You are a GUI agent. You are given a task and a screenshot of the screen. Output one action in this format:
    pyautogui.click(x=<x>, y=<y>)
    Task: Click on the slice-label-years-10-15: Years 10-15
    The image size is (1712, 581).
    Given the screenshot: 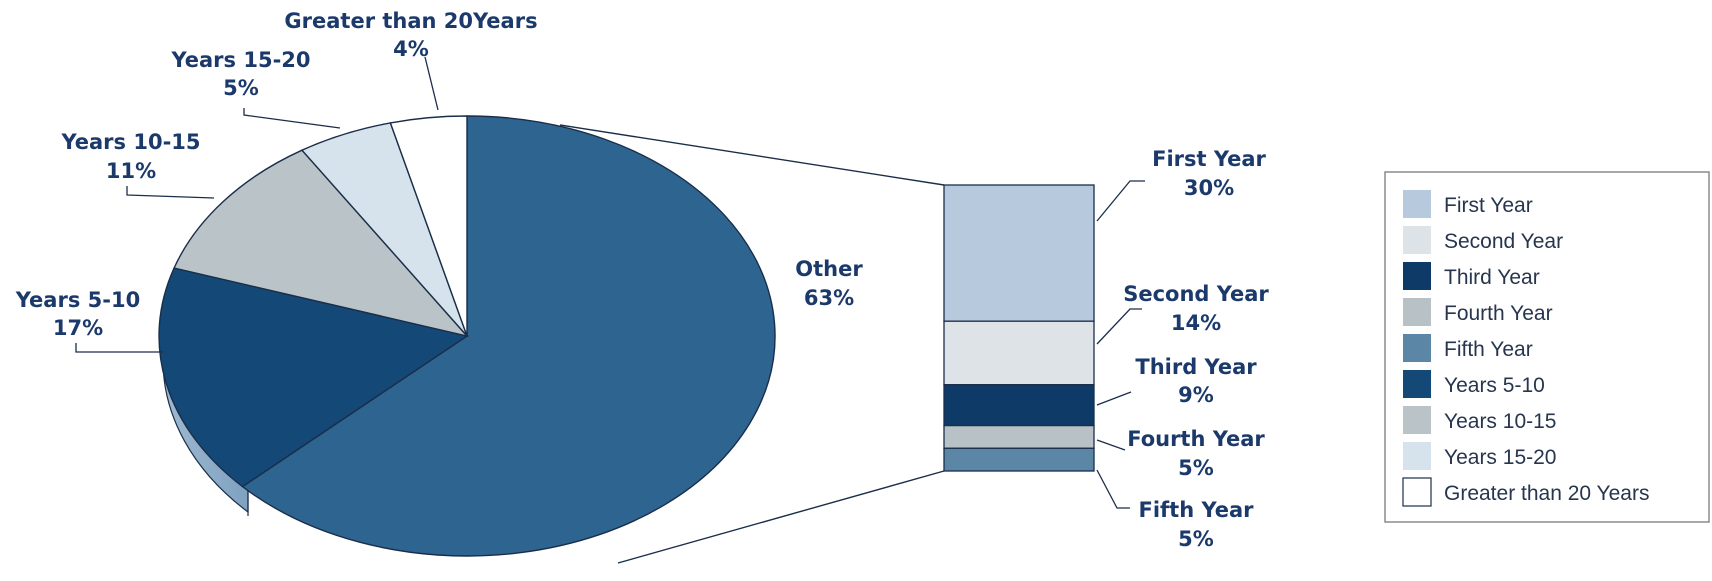 What is the action you would take?
    pyautogui.click(x=130, y=142)
    